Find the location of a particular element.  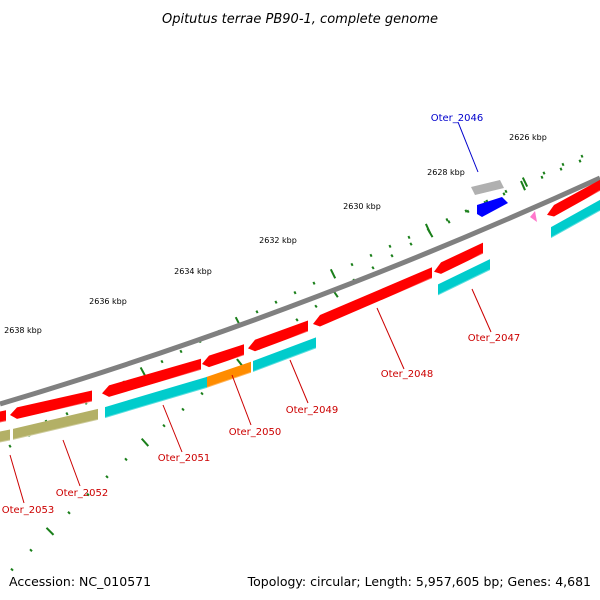

gene-label-oter-2050: Oter_2050 is located at coordinates (255, 432).